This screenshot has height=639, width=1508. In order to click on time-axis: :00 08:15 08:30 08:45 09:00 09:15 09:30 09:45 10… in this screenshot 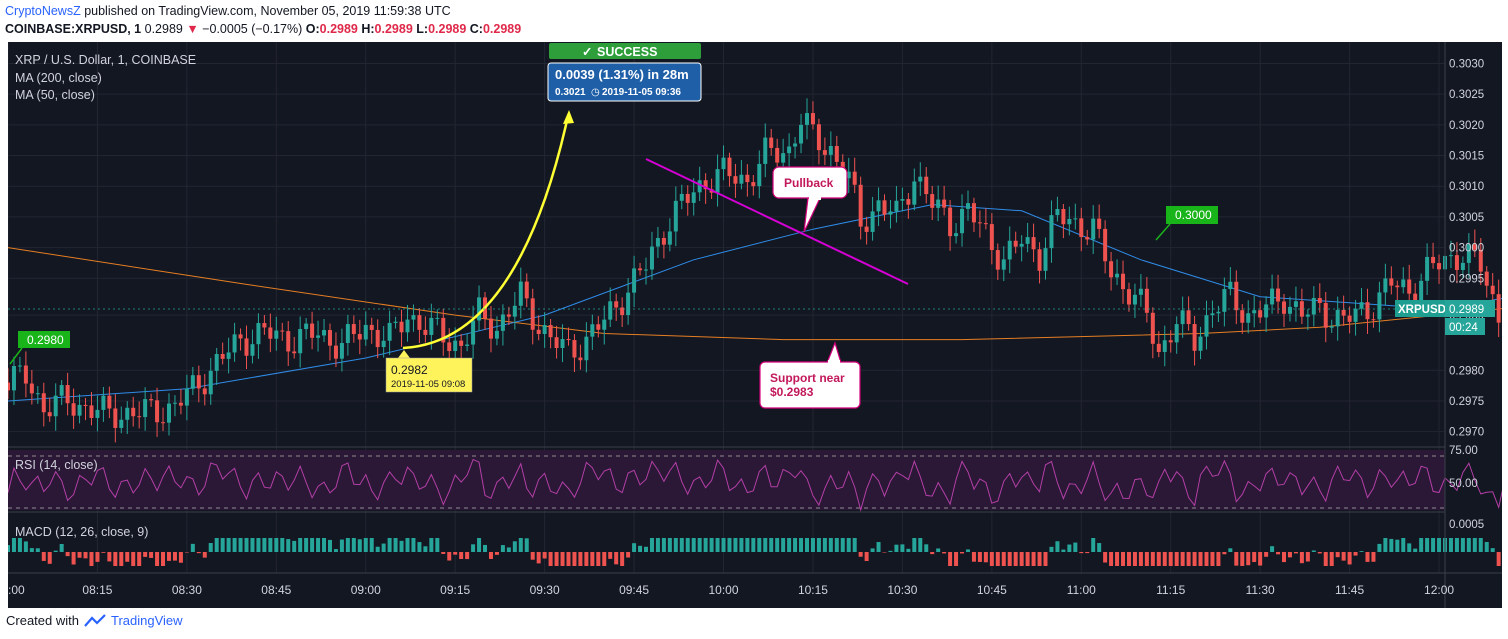, I will do `click(731, 590)`.